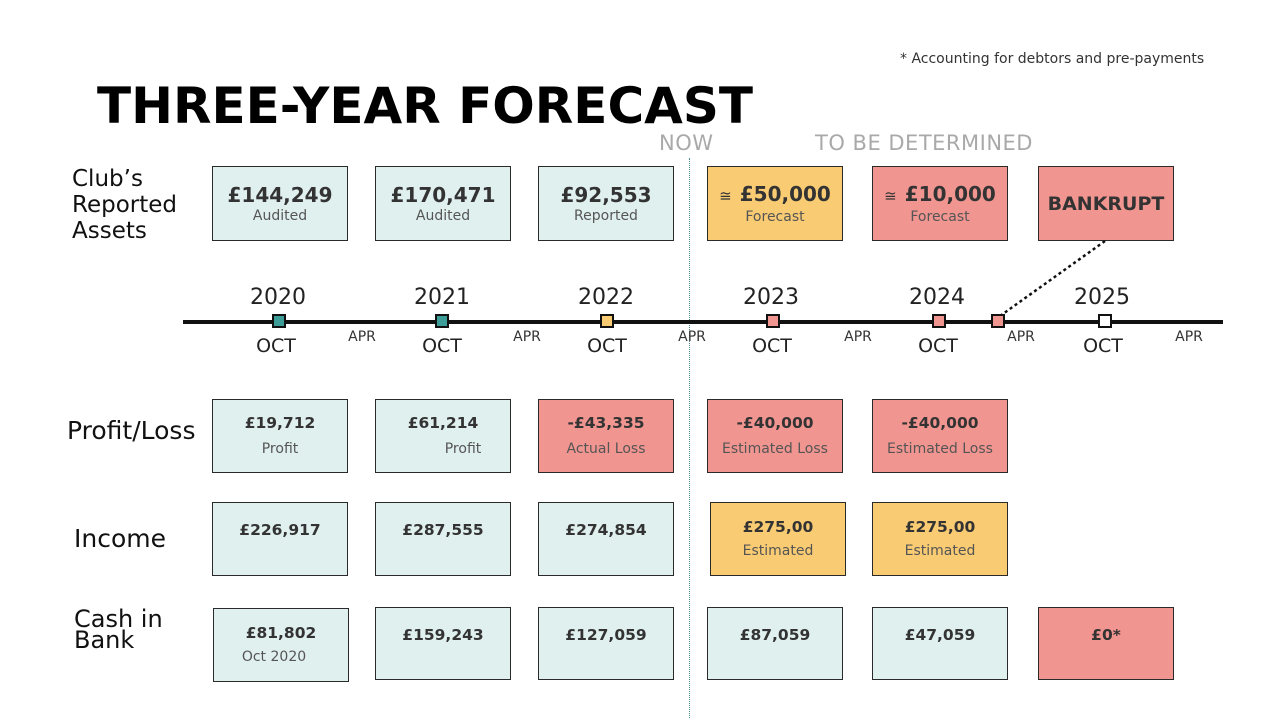 The height and width of the screenshot is (720, 1280). I want to click on assets-box-2024: ≅ £10,000 Forecast, so click(940, 203).